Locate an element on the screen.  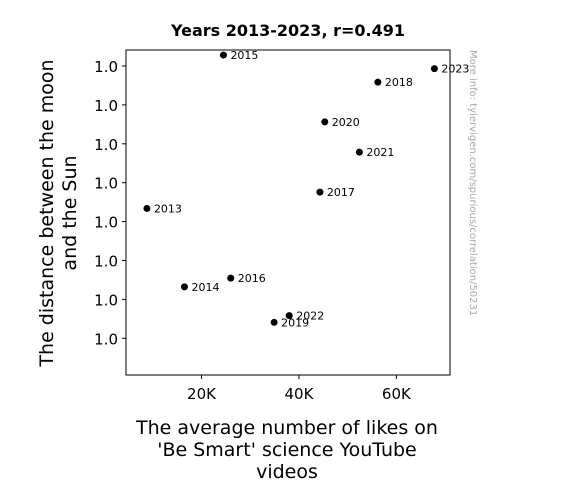
data-label: 2014 is located at coordinates (205, 287).